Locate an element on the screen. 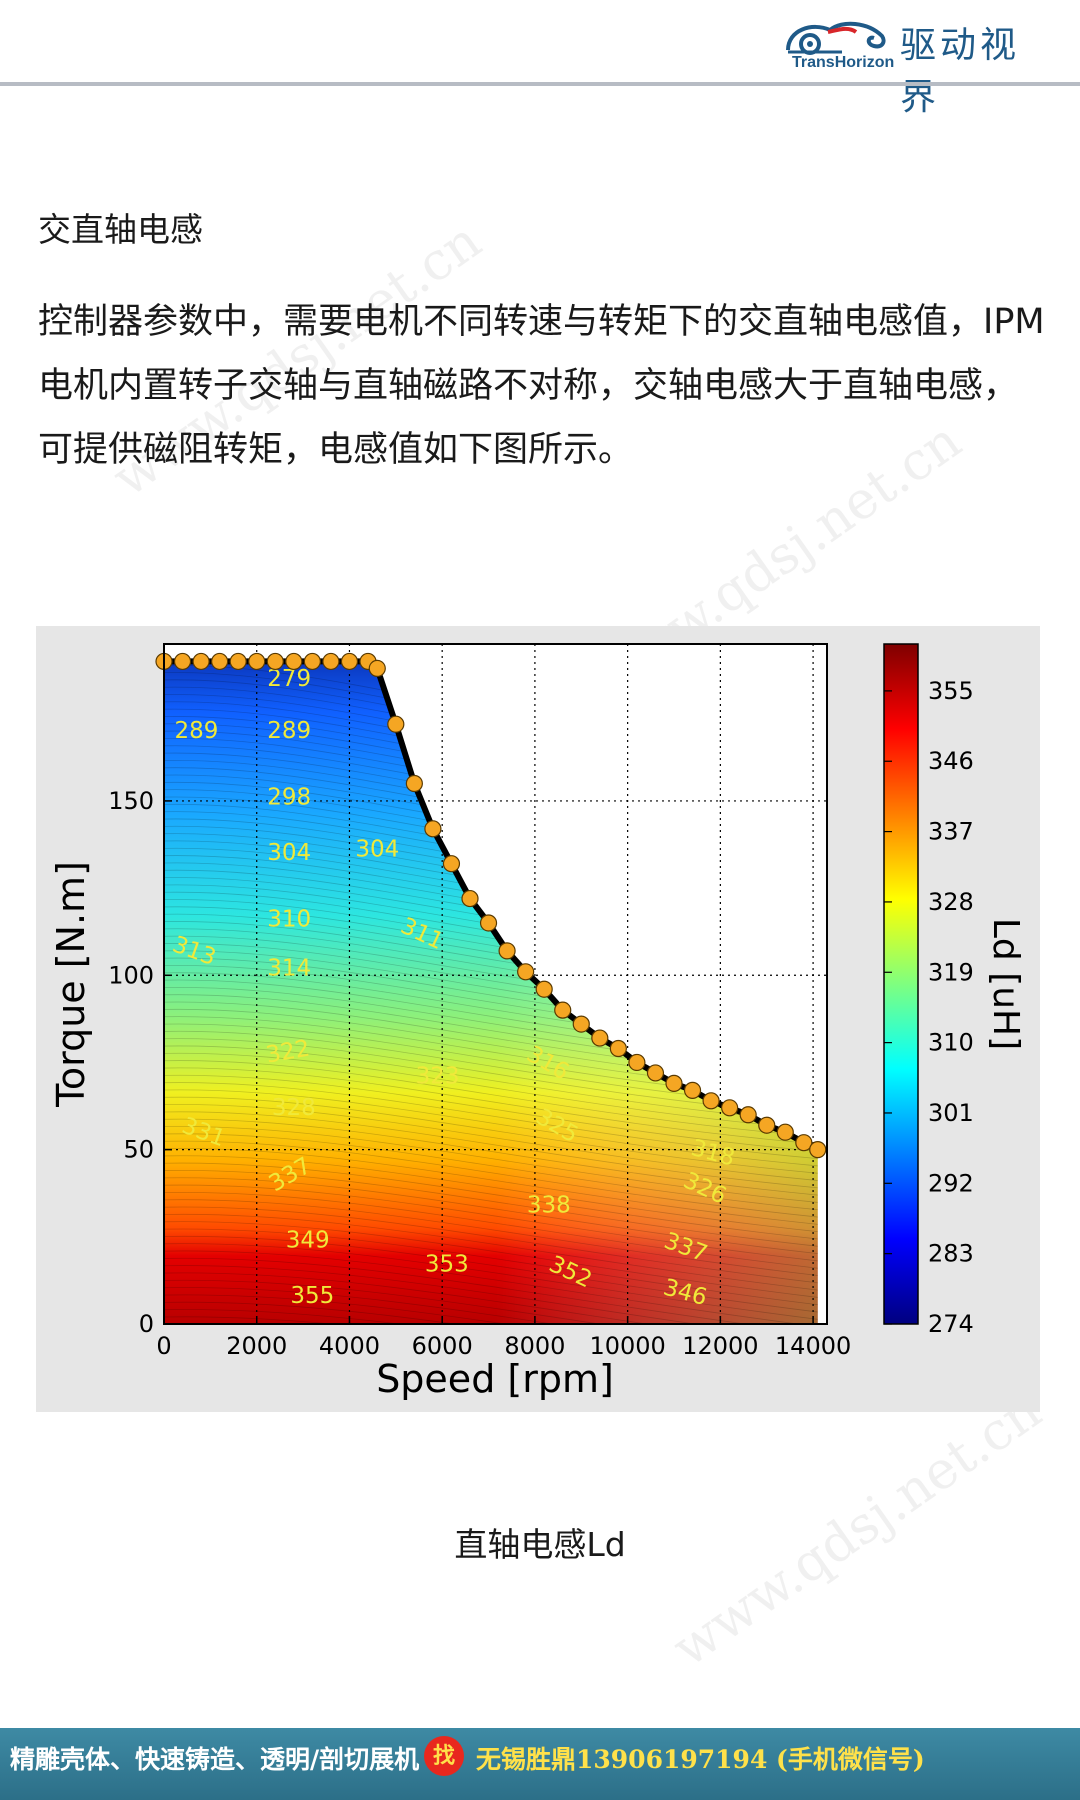  x-axis-ticks: 0 2000 4000 6000 8000 10000 12000 14000 is located at coordinates (503, 1338).